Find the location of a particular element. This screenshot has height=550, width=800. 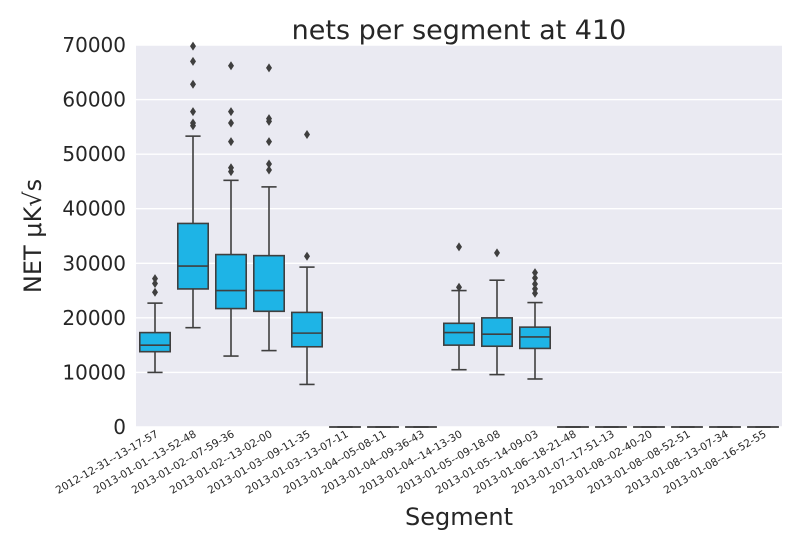

y-tick-labels: 0 10000 20000 30000 40000 50000 60000 70000 is located at coordinates (94, 236).